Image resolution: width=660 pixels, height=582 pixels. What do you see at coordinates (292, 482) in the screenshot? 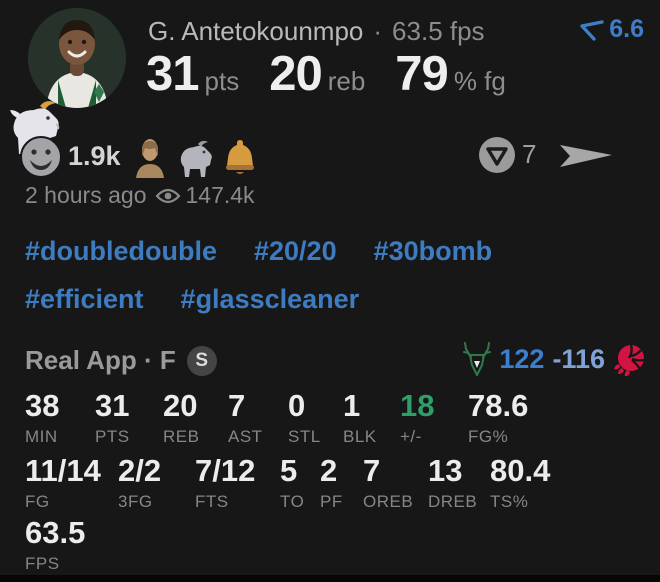
I see `stat-to: 5 TO` at bounding box center [292, 482].